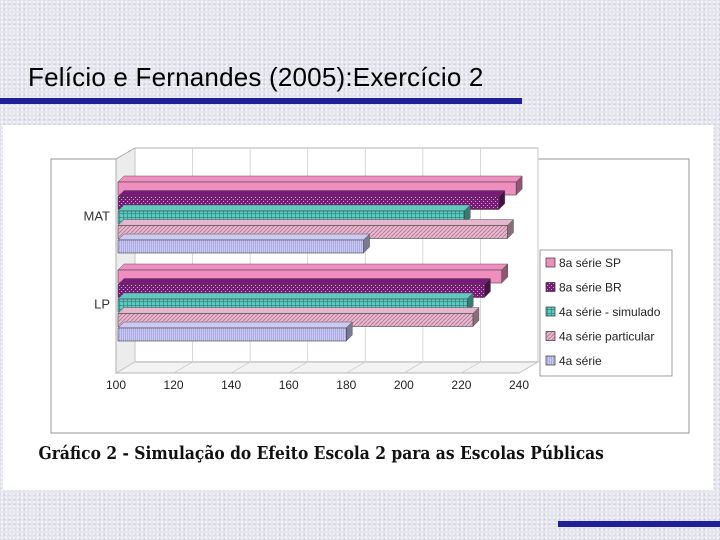  I want to click on x-tick-label: 240, so click(519, 385).